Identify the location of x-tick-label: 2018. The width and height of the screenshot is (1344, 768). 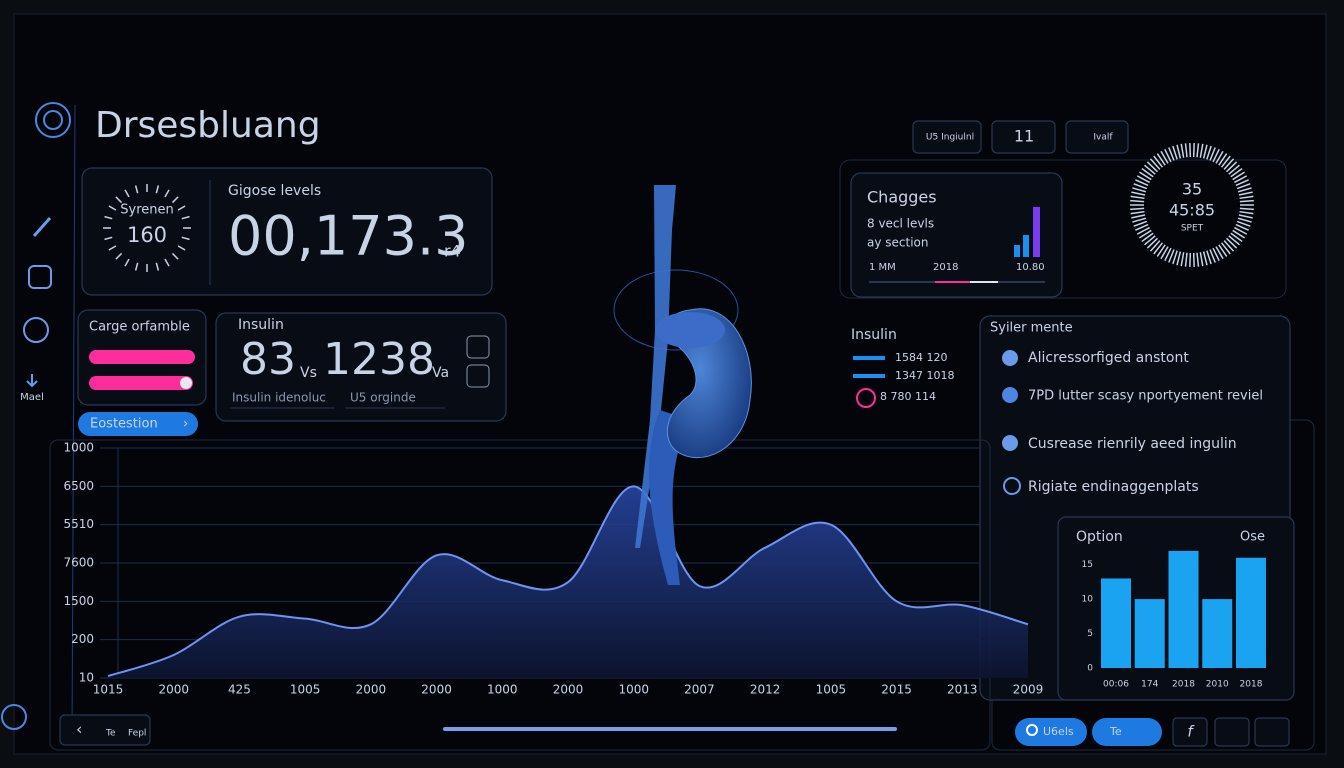
(1183, 685).